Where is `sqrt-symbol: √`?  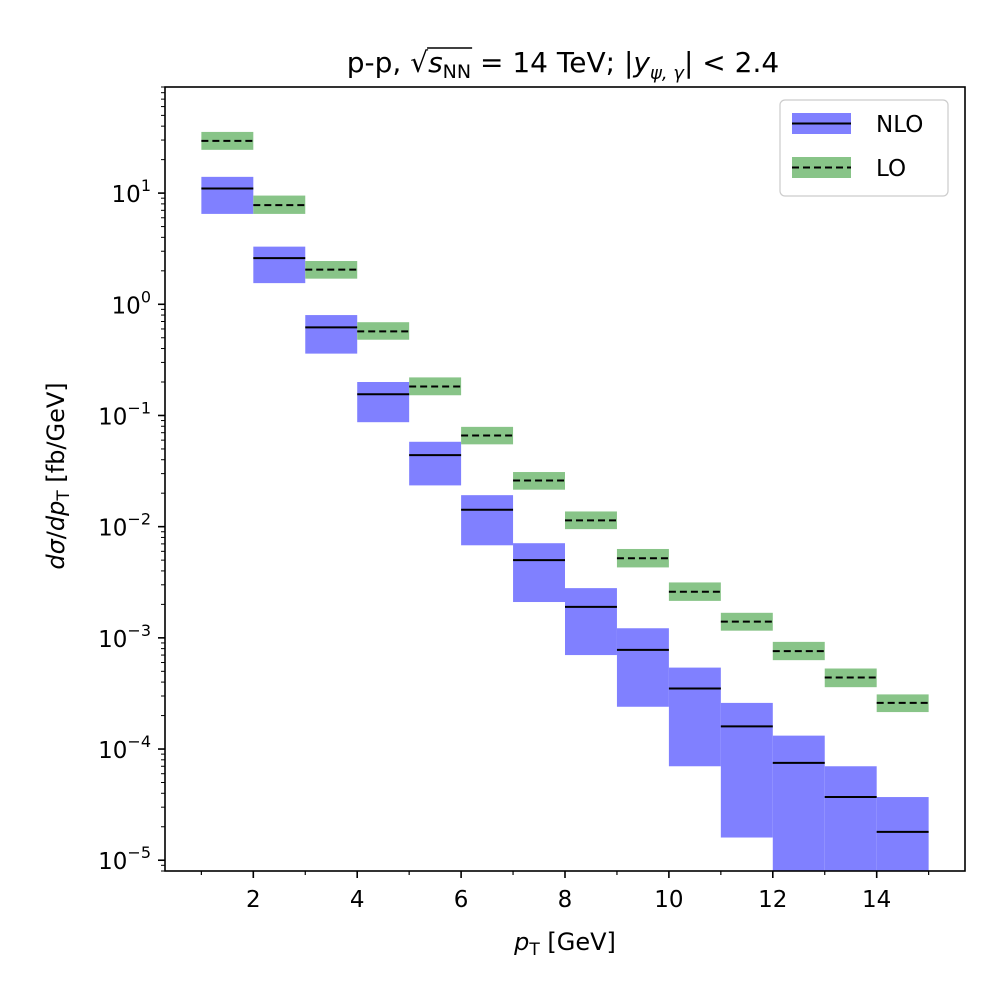
sqrt-symbol: √ is located at coordinates (419, 62).